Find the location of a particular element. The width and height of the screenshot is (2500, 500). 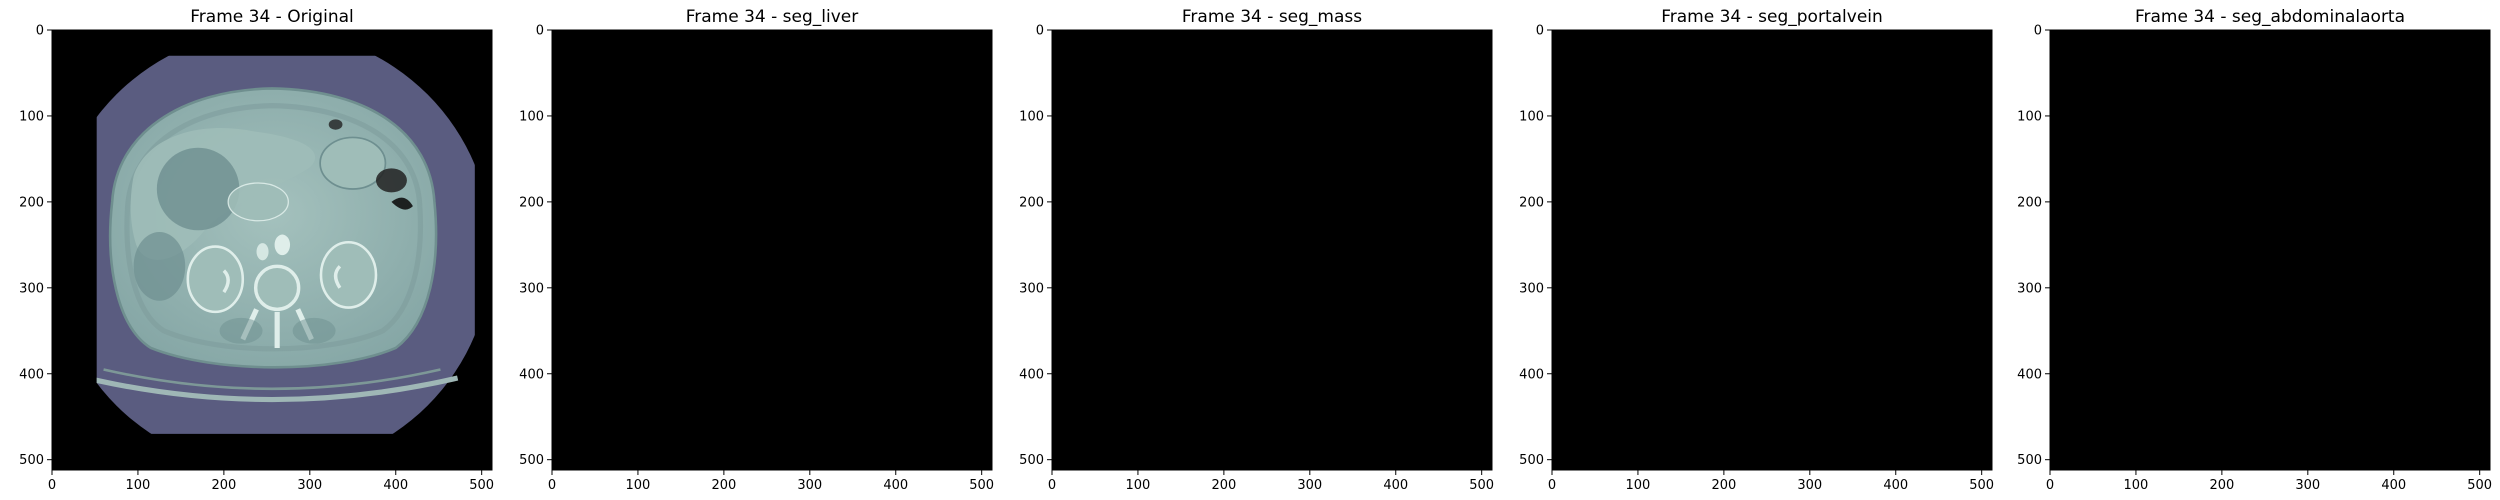

bowel-gas is located at coordinates (391, 180).